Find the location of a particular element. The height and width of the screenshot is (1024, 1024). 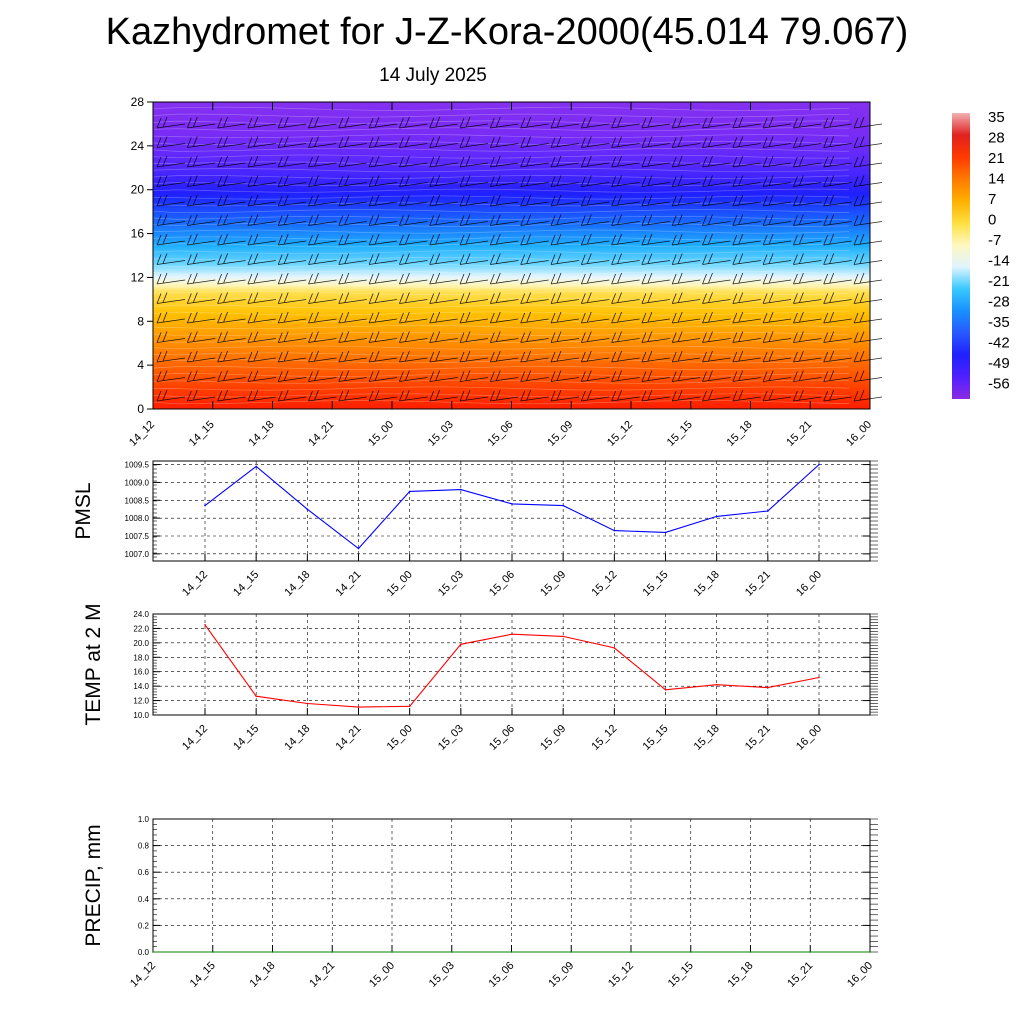

x-tick-label: 15_15 is located at coordinates (656, 584).